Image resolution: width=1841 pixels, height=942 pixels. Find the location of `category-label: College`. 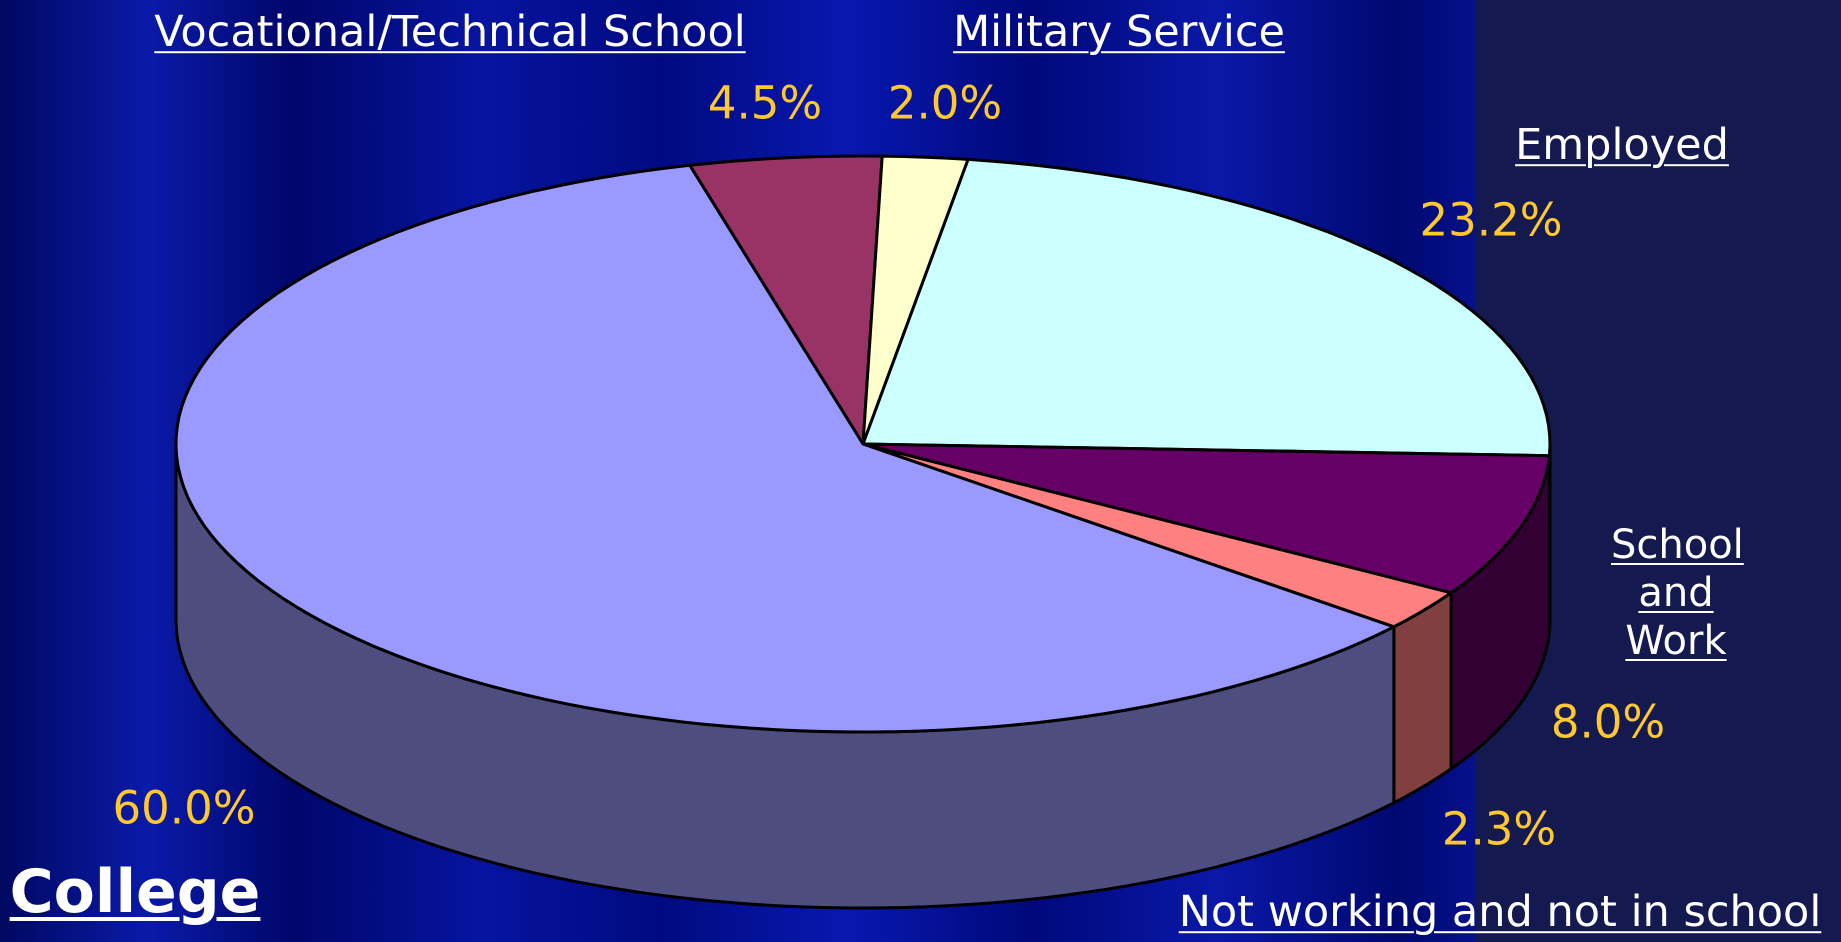

category-label: College is located at coordinates (135, 892).